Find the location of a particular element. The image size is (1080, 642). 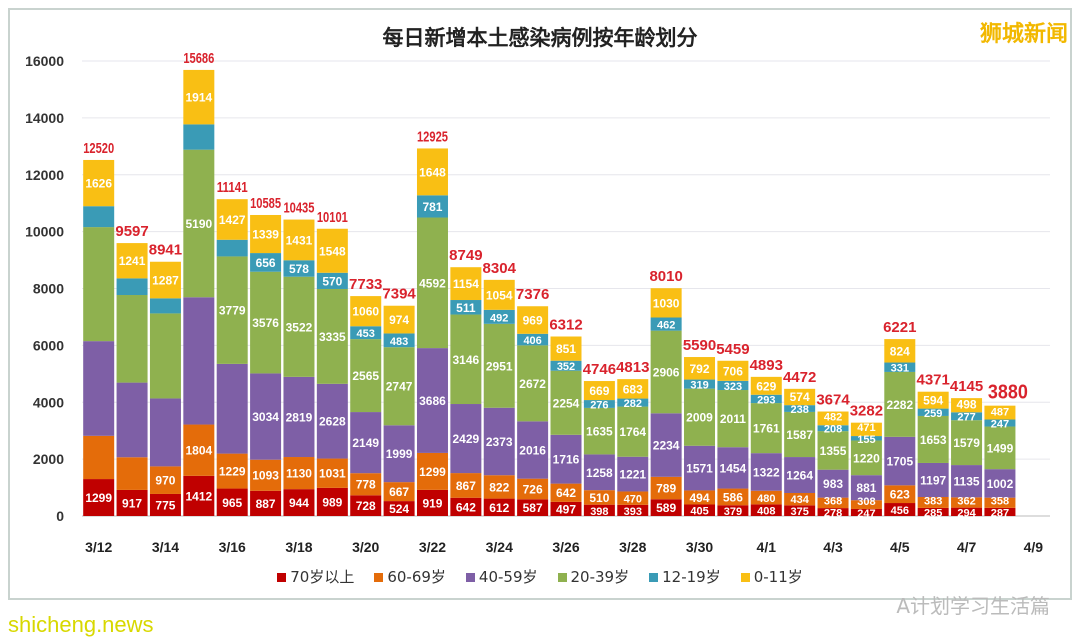

segment-label: 434 is located at coordinates (799, 500).